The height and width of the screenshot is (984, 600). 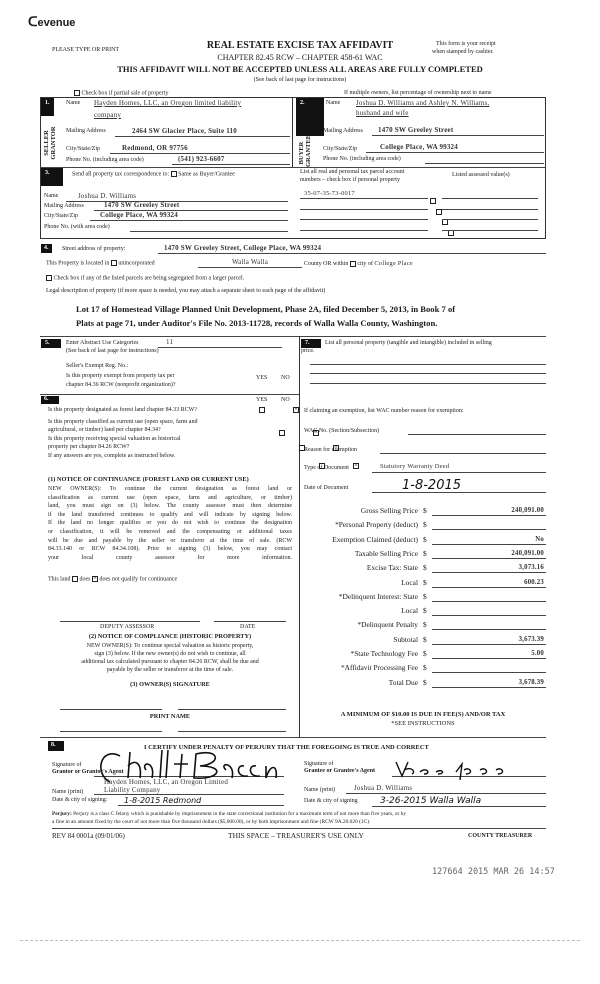 What do you see at coordinates (326, 488) in the screenshot?
I see `label: Date of Document` at bounding box center [326, 488].